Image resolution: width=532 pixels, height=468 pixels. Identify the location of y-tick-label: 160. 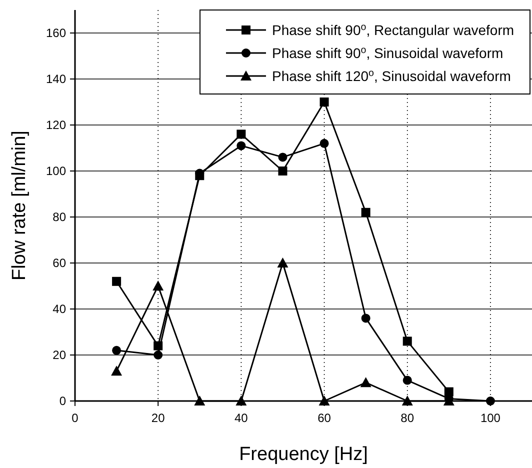
(56, 33).